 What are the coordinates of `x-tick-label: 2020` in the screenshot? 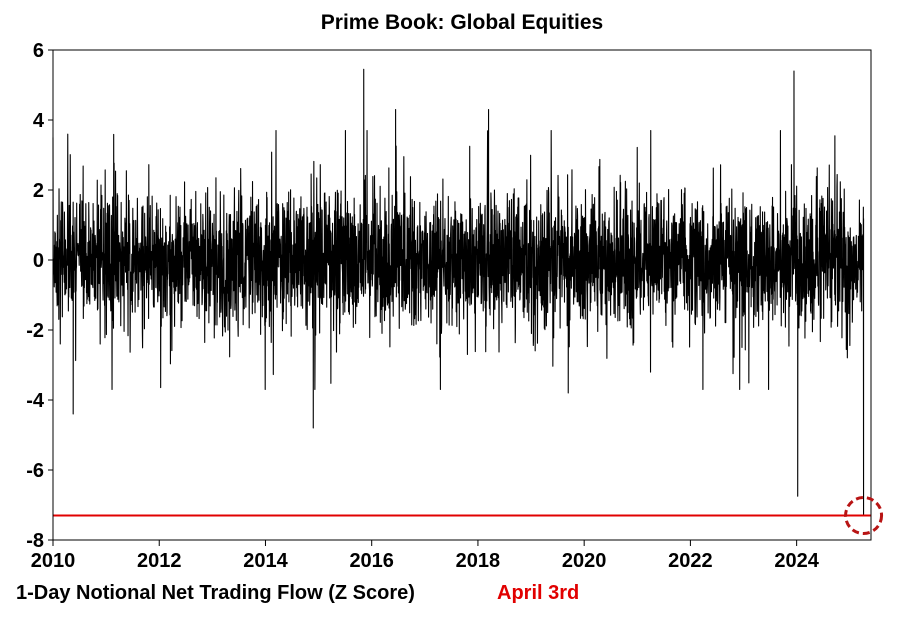 It's located at (584, 561).